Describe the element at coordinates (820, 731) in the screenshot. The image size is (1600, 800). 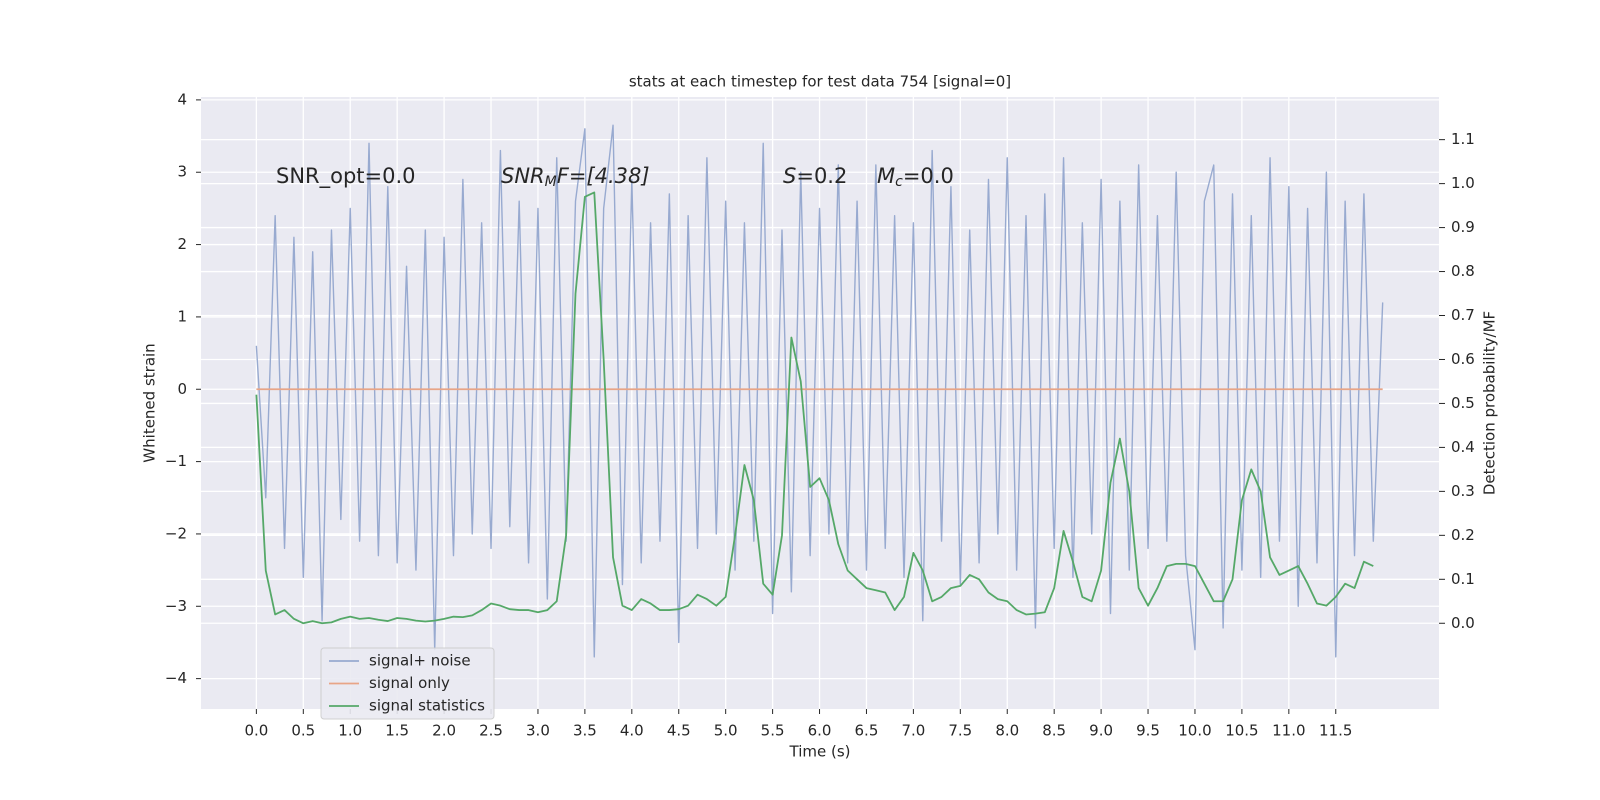
I see `x-tick-label: 6.0` at that location.